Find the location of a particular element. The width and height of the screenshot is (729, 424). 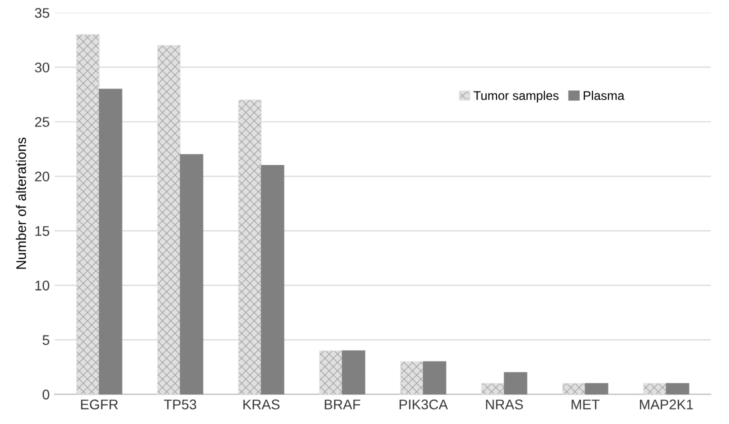

y-tick-label: 0 is located at coordinates (46, 395).